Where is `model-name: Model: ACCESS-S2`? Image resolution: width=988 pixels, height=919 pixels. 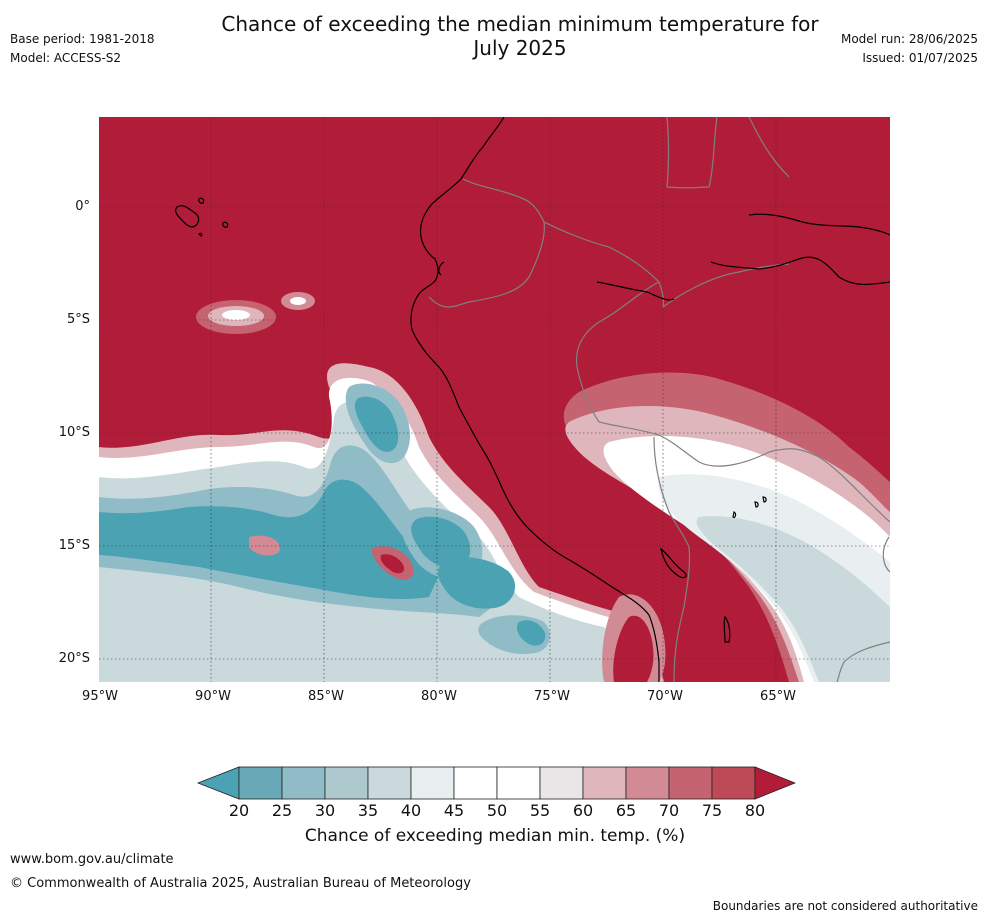
model-name: Model: ACCESS-S2 is located at coordinates (66, 58).